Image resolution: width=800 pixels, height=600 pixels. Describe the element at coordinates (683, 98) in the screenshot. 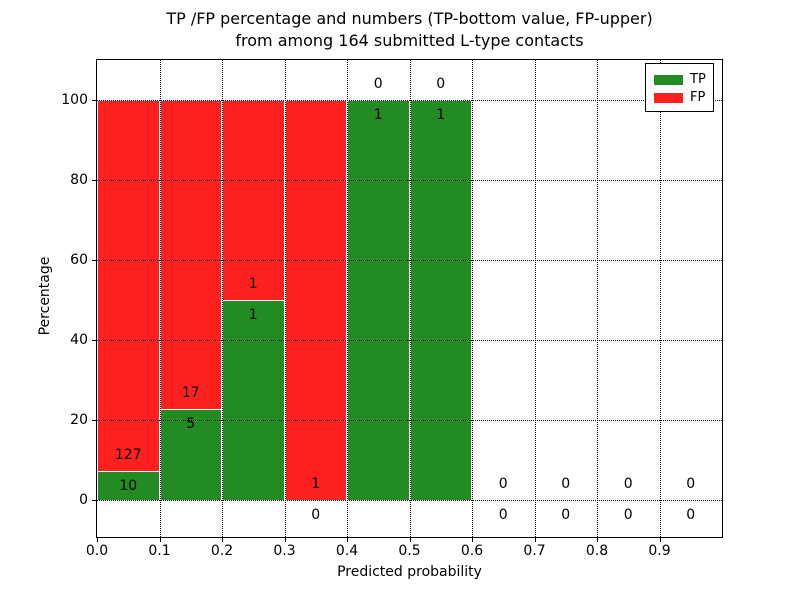

I see `legend-item-fp: FP` at that location.